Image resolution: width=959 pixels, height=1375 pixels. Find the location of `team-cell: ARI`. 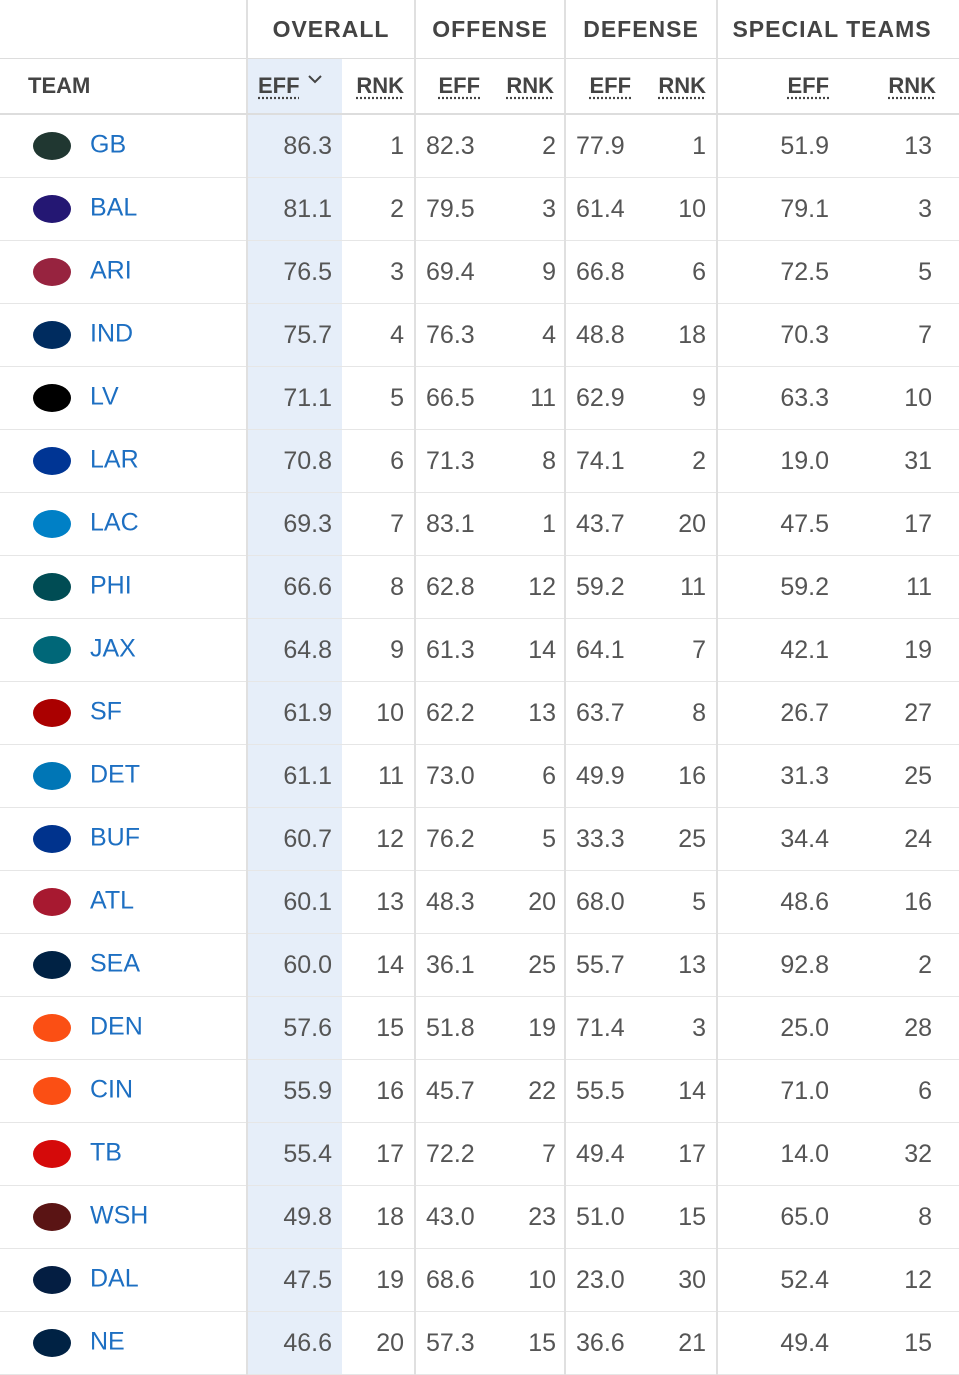

team-cell: ARI is located at coordinates (124, 272).